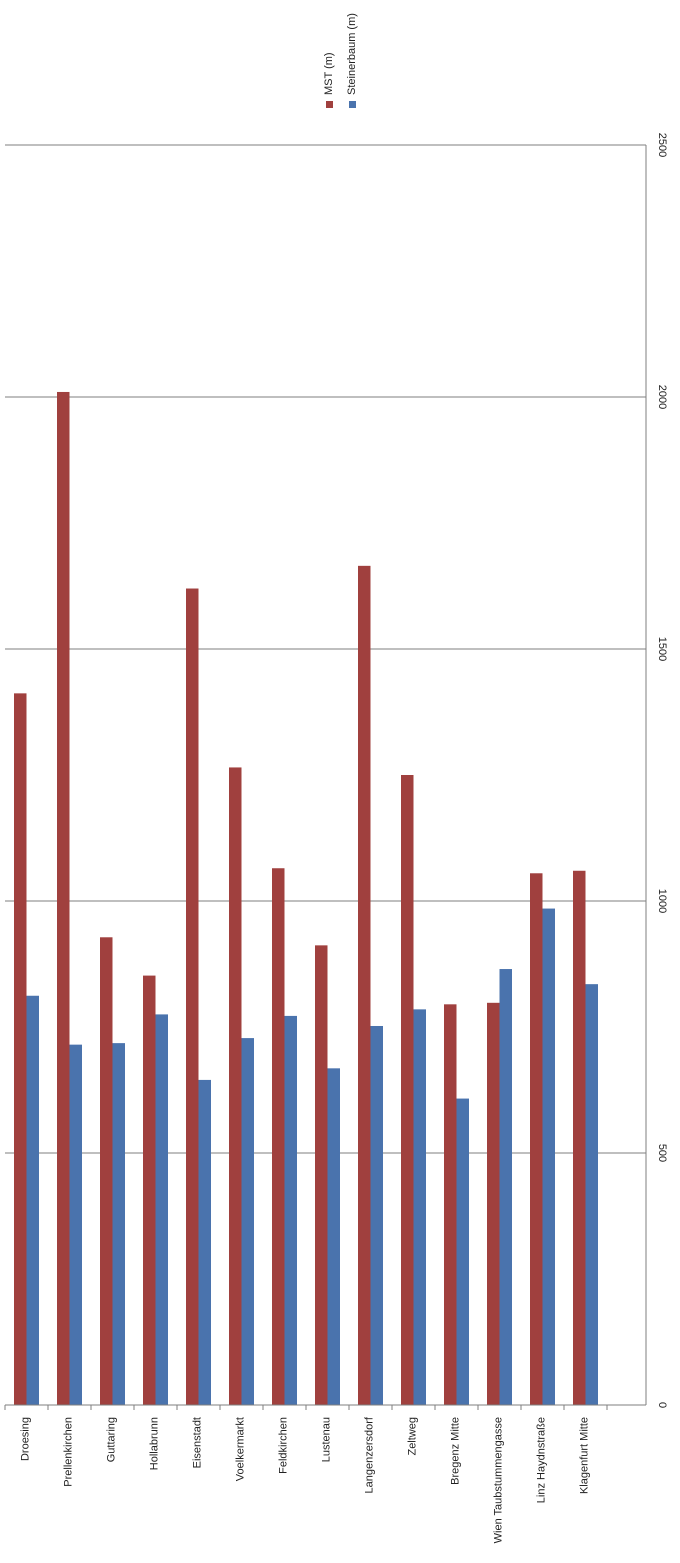 This screenshot has height=1563, width=680. What do you see at coordinates (662, 901) in the screenshot?
I see `value-tick-label: 1000` at bounding box center [662, 901].